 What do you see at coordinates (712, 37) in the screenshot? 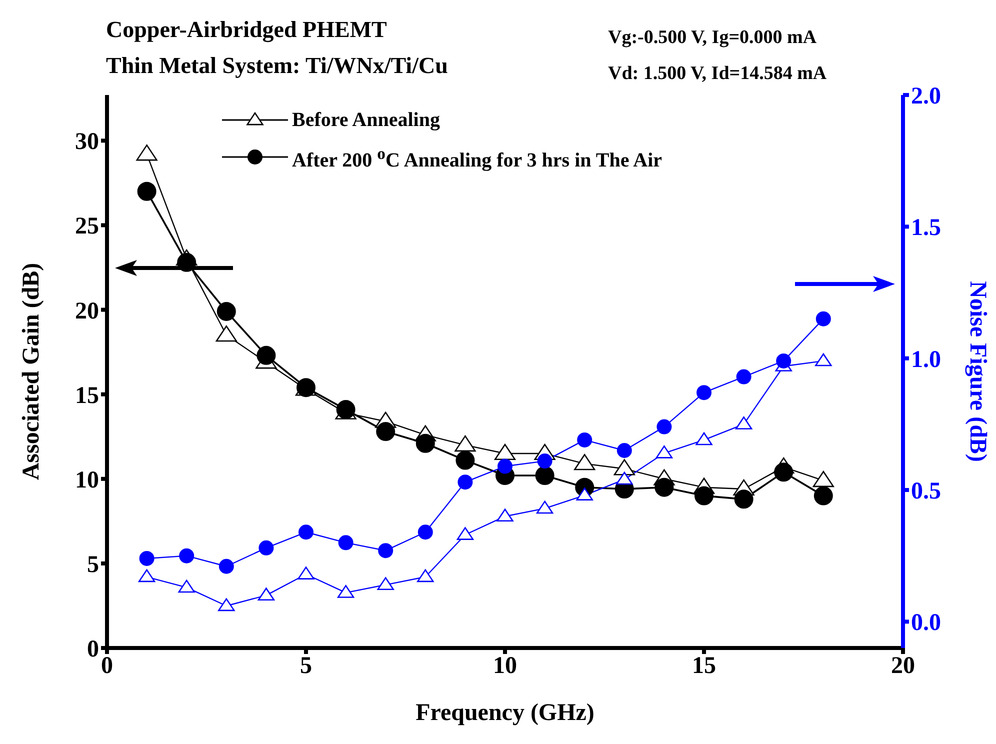
I see `text: Vg:-0.500 V, Ig=0.000 mA` at bounding box center [712, 37].